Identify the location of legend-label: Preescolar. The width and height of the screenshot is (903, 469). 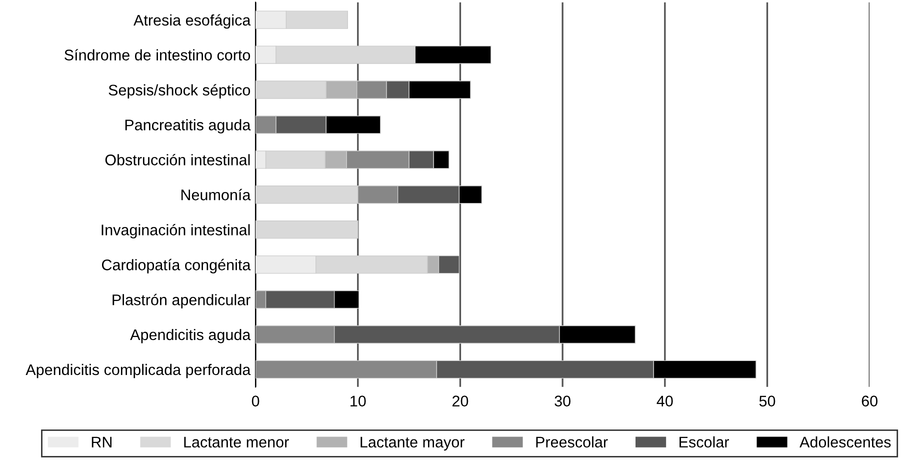
(572, 442).